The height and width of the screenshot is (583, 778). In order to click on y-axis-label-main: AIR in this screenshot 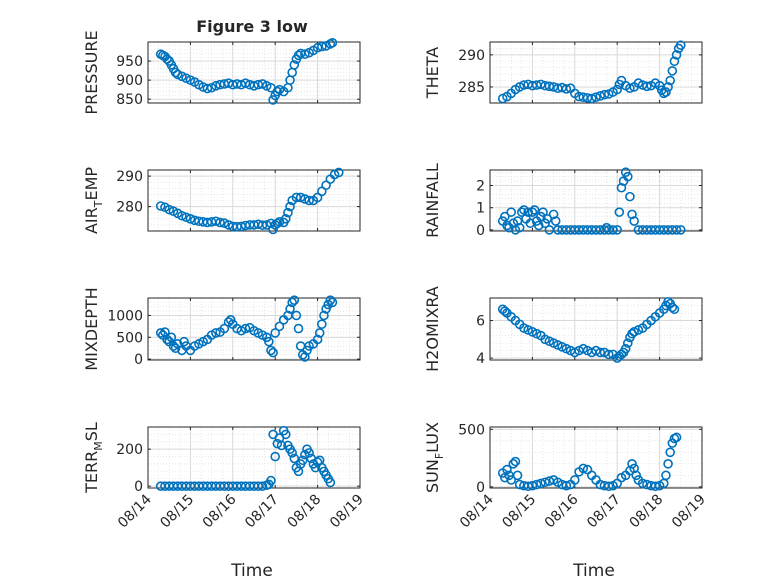, I will do `click(91, 220)`.